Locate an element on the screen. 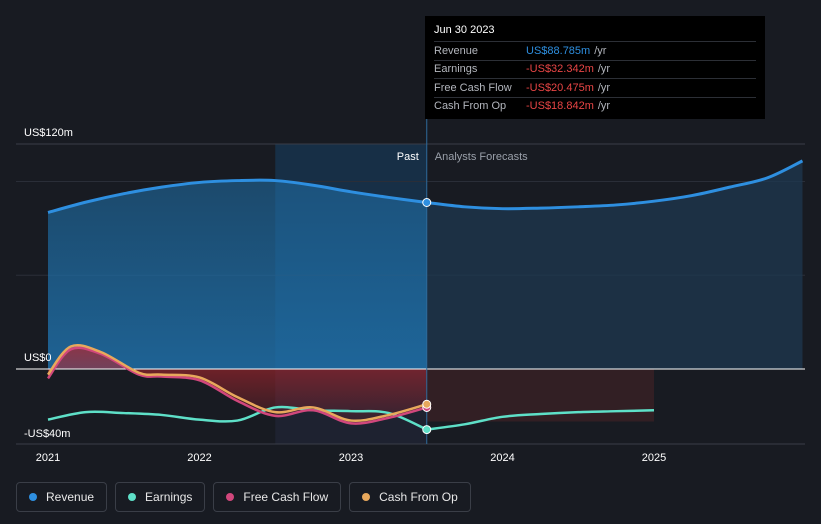 The height and width of the screenshot is (524, 821). tooltip-value: -US$32.342m is located at coordinates (560, 69).